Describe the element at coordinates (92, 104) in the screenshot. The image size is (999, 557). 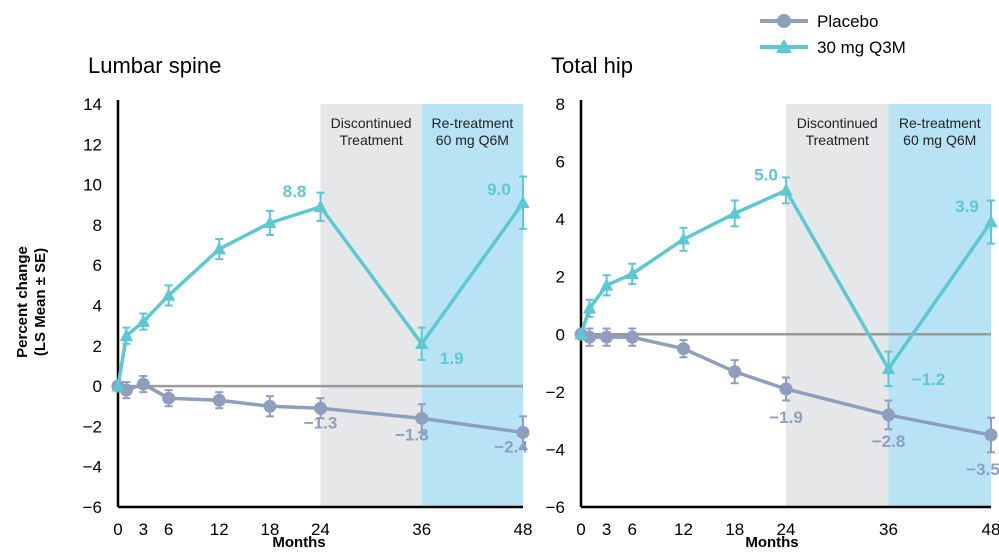
I see `y-tick-label: 14` at that location.